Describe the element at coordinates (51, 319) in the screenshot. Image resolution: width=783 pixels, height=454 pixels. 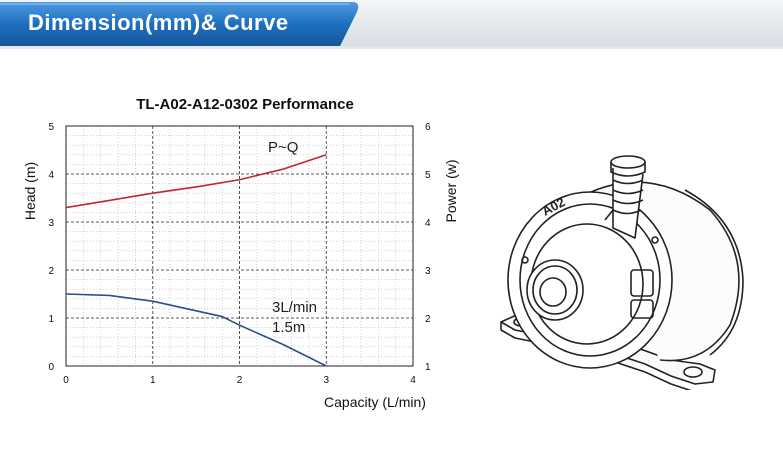
I see `y-tick-label: 1` at that location.